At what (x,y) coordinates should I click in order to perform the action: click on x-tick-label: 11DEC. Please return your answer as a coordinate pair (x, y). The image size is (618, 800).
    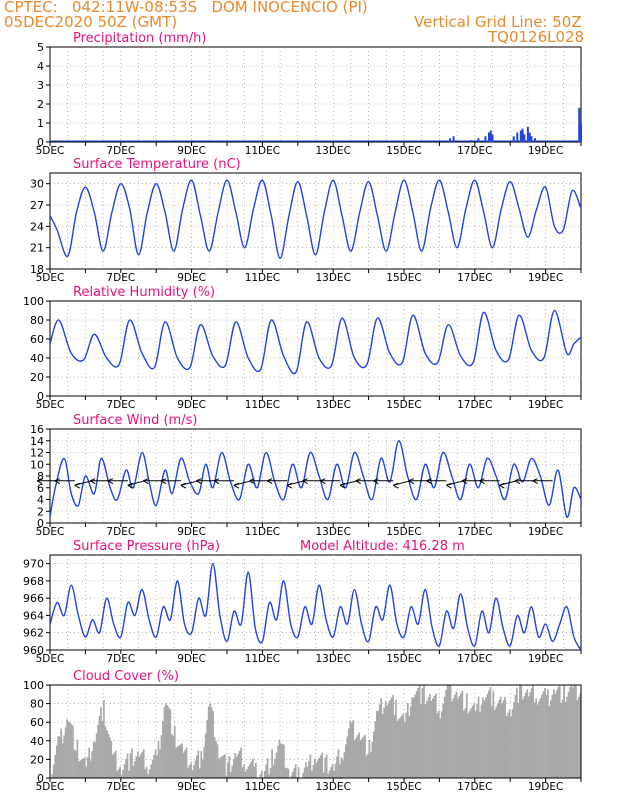
    Looking at the image, I should click on (262, 787).